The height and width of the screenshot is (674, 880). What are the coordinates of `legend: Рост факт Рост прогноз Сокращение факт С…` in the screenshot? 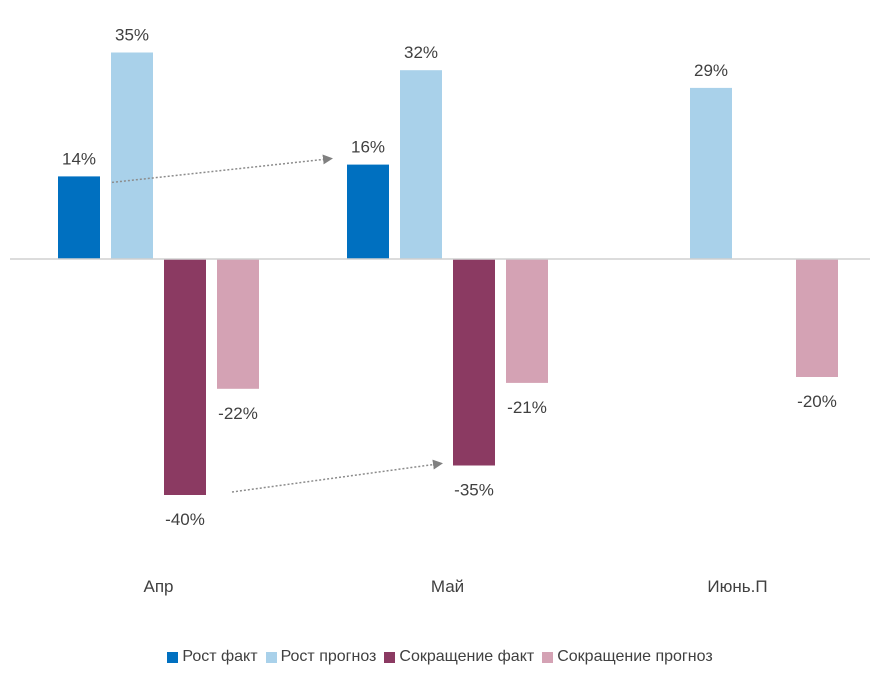 It's located at (440, 657).